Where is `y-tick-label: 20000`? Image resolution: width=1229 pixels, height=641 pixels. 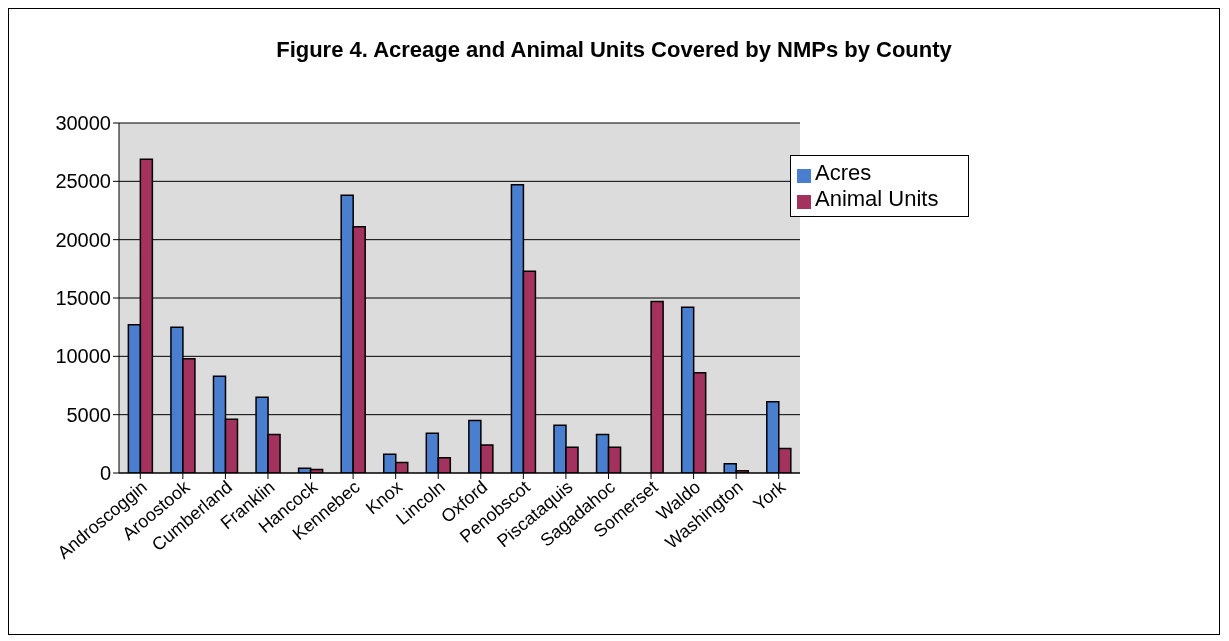 y-tick-label: 20000 is located at coordinates (83, 239).